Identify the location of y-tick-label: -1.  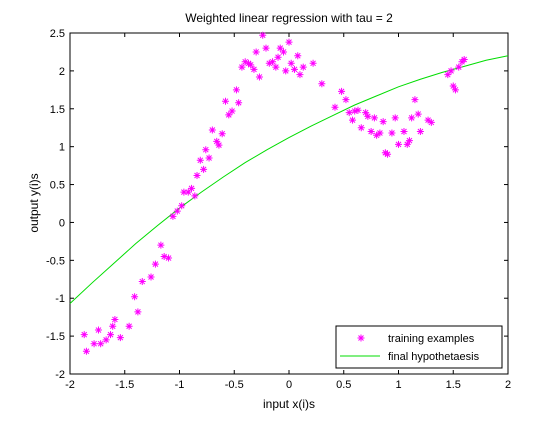
(60, 299).